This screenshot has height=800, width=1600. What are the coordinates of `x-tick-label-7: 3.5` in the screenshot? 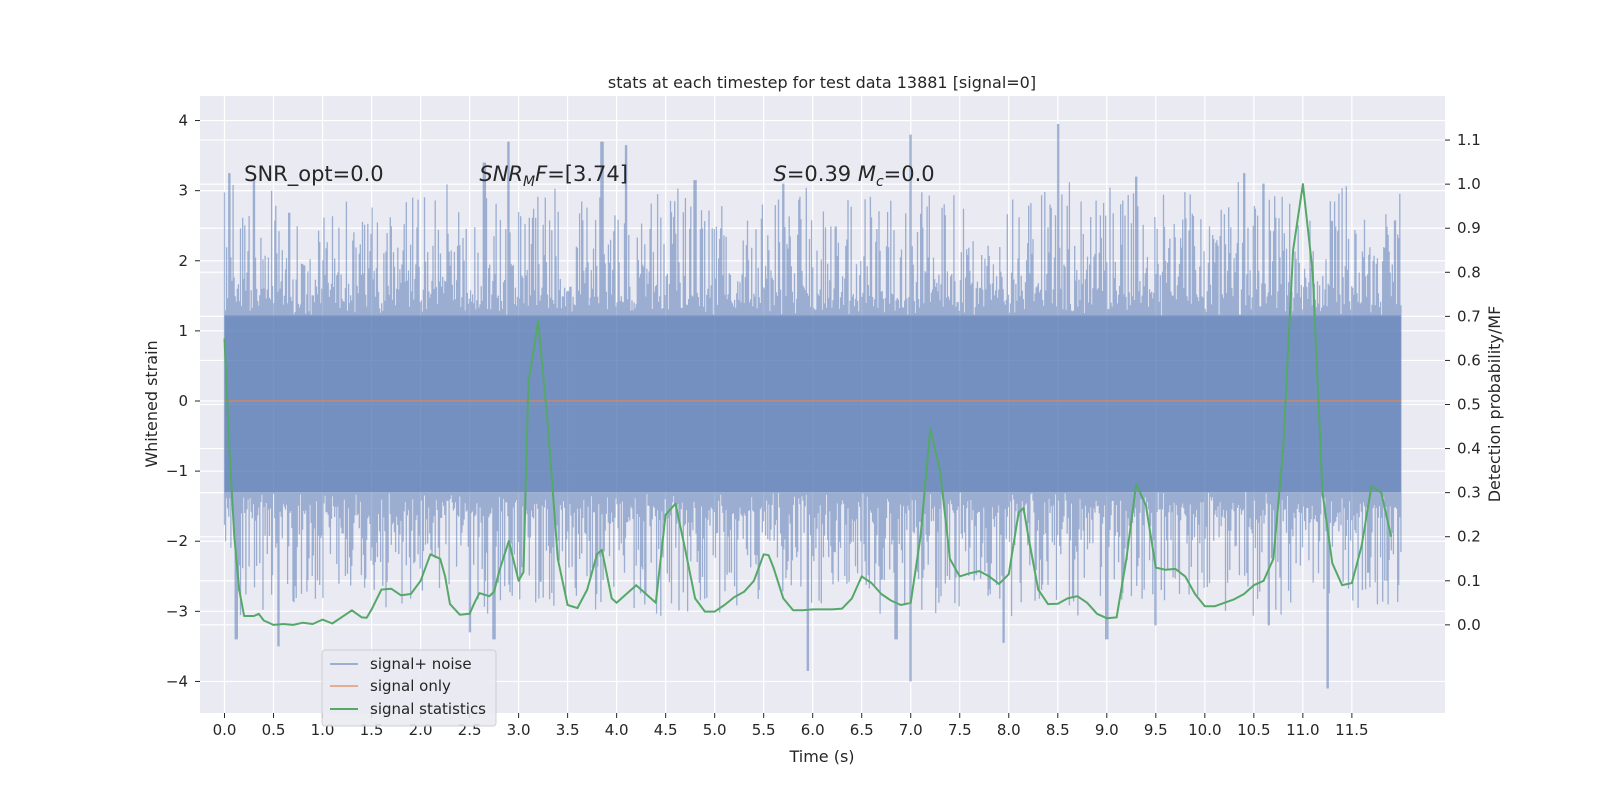 It's located at (568, 730).